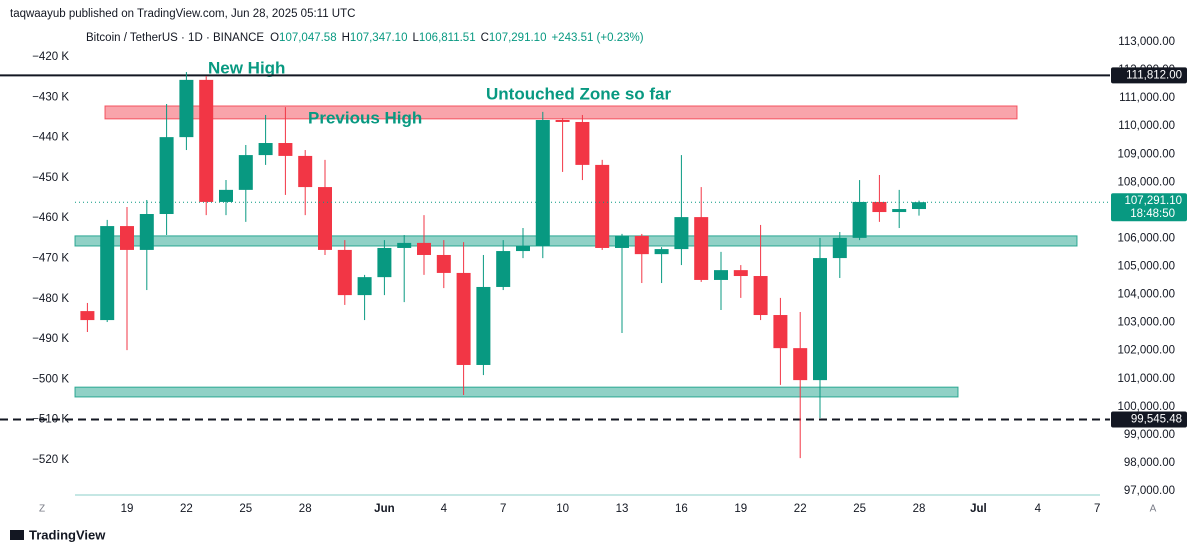 This screenshot has height=552, width=1200. I want to click on x-tick-label: Jul, so click(978, 509).